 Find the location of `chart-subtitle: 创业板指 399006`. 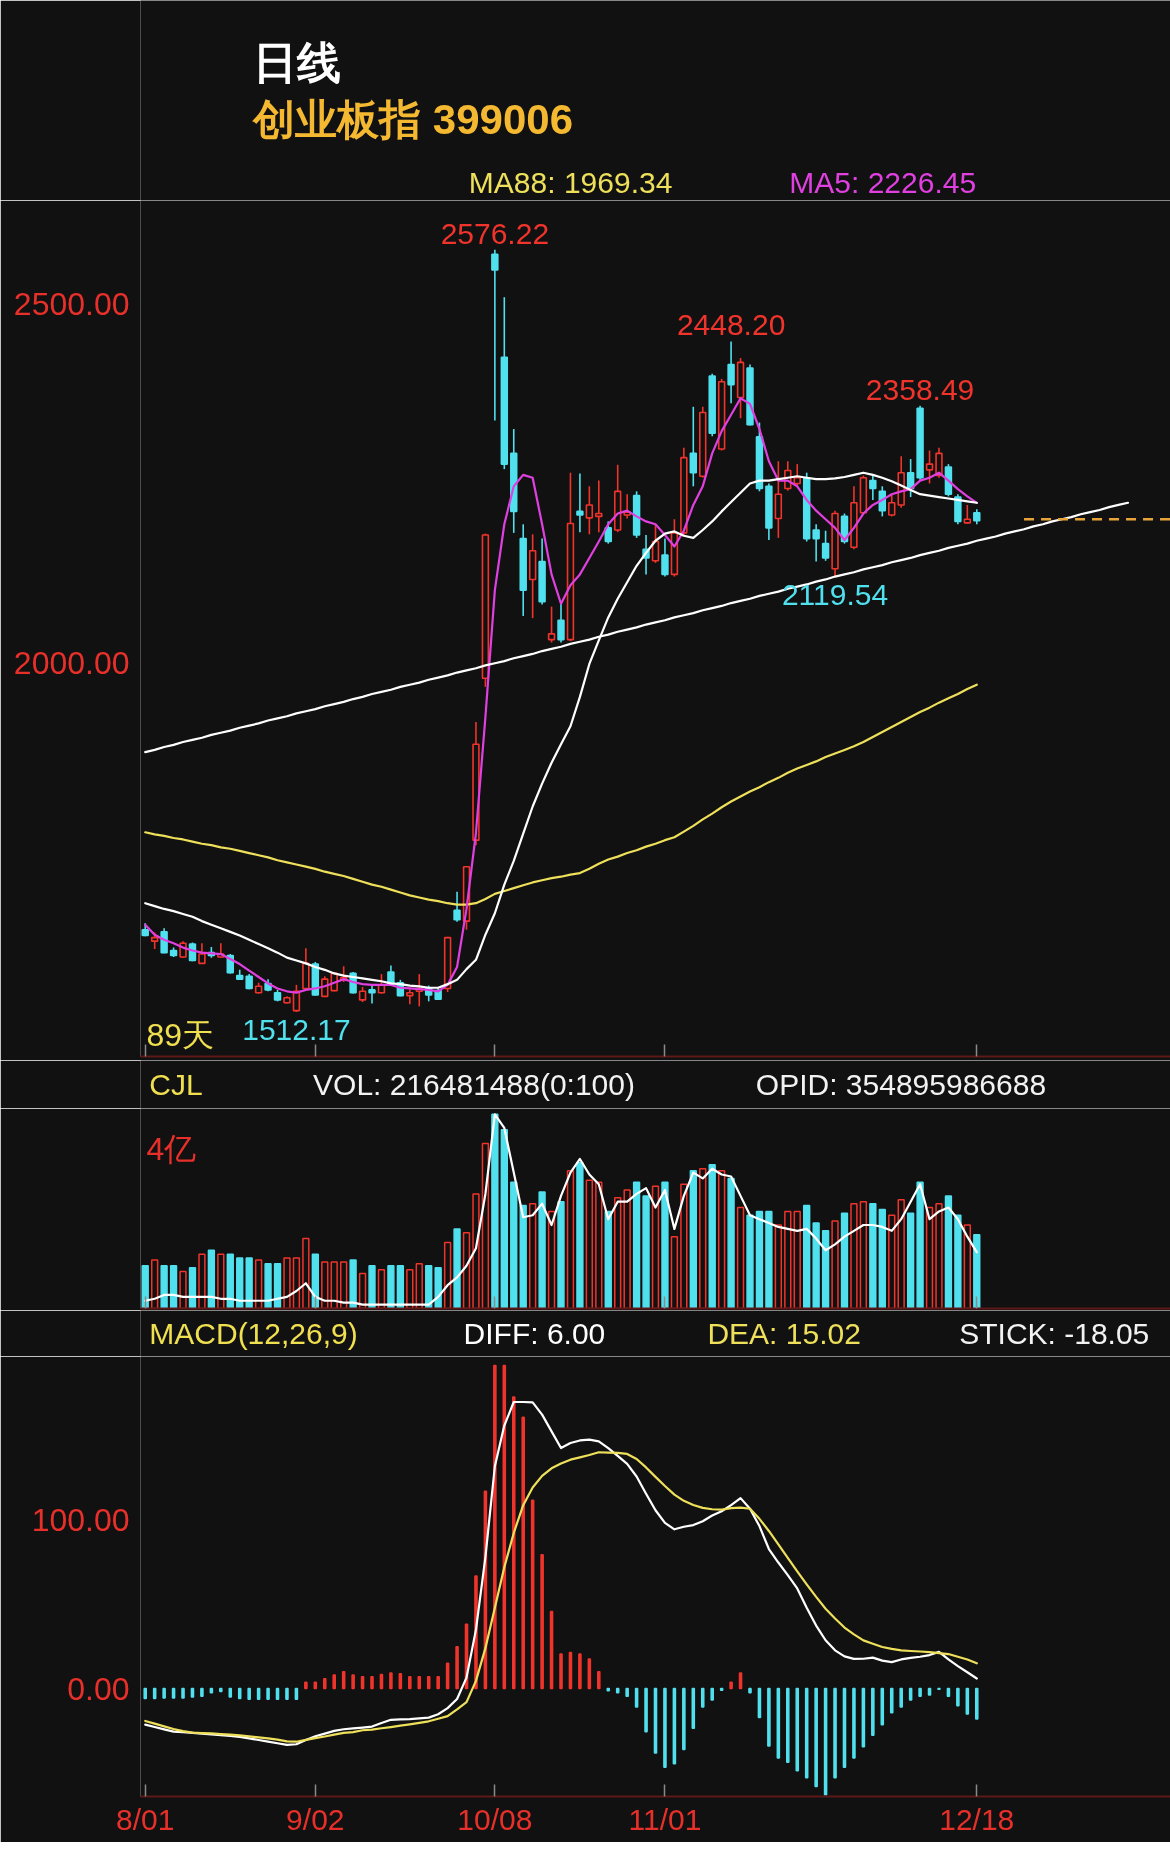

chart-subtitle: 创业板指 399006 is located at coordinates (412, 119).